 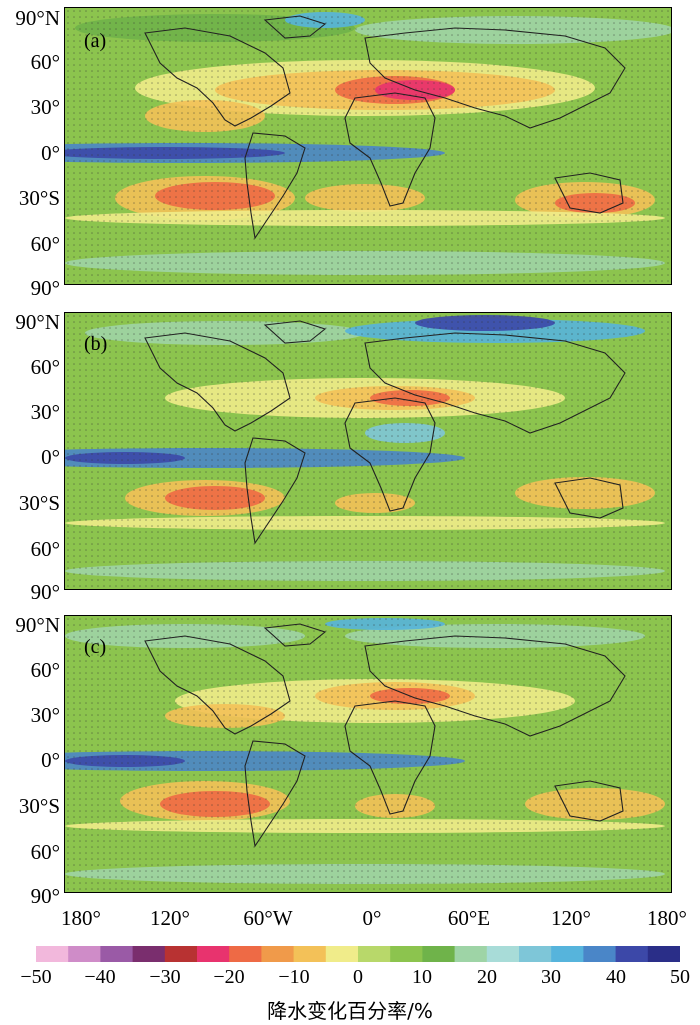 What do you see at coordinates (616, 977) in the screenshot?
I see `colorbar-tick: 40` at bounding box center [616, 977].